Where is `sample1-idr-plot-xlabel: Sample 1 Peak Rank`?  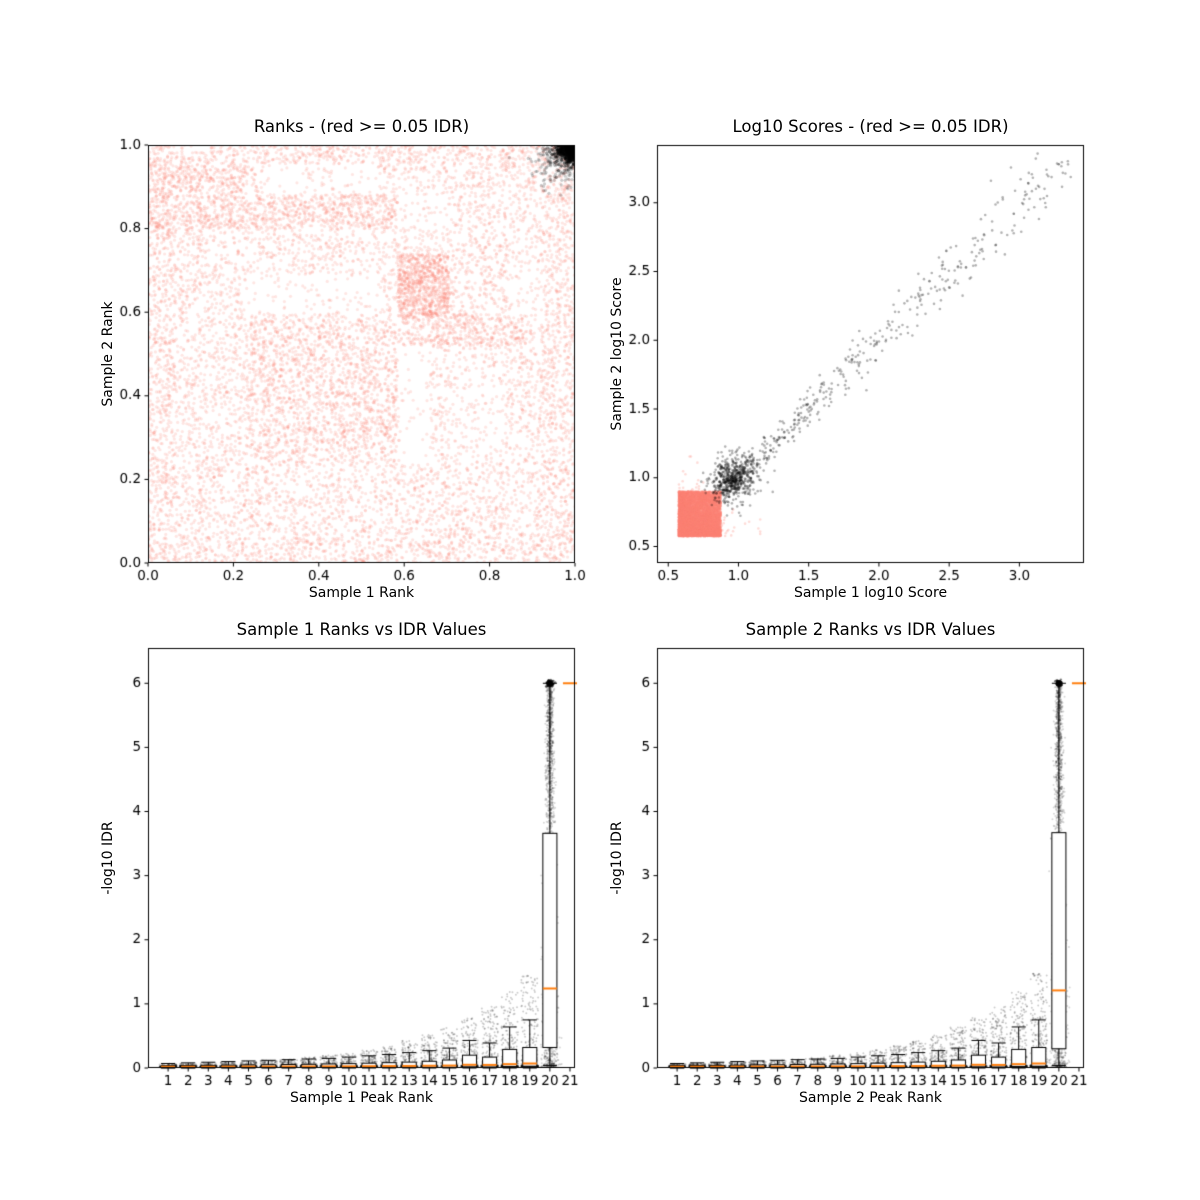
sample1-idr-plot-xlabel: Sample 1 Peak Rank is located at coordinates (361, 1098).